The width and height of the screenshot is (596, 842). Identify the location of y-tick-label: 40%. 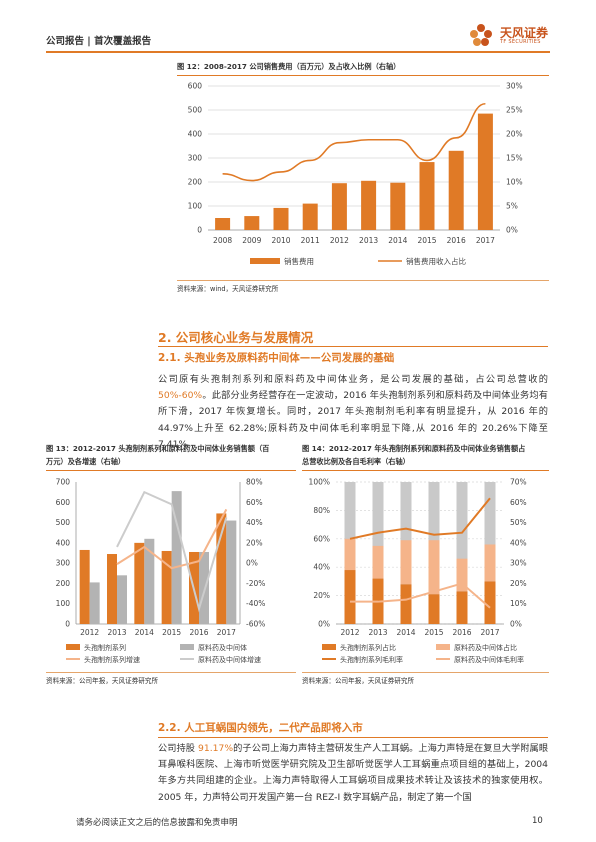
(321, 567).